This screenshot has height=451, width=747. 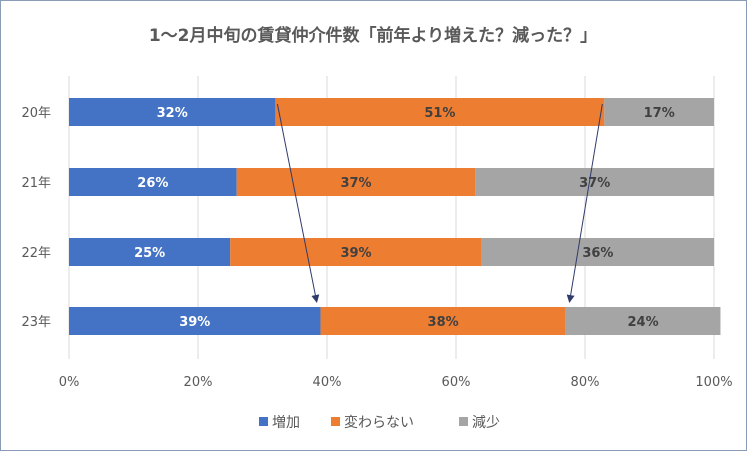 I want to click on legend-label: 増加, so click(x=286, y=423).